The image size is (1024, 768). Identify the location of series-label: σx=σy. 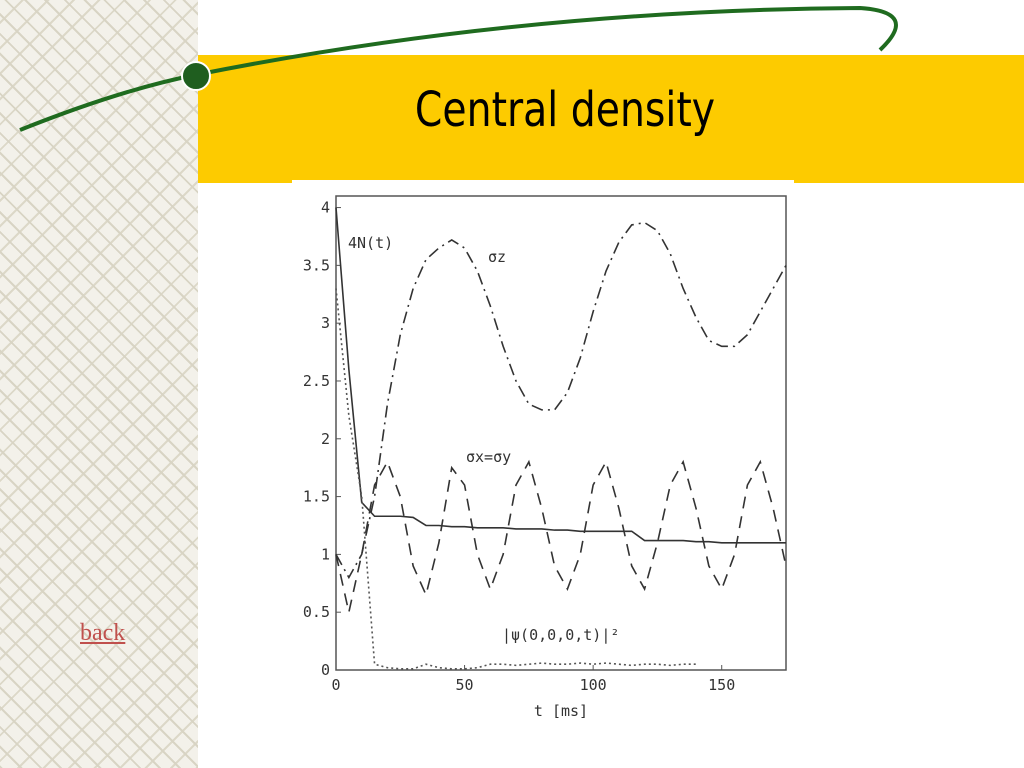
(488, 457).